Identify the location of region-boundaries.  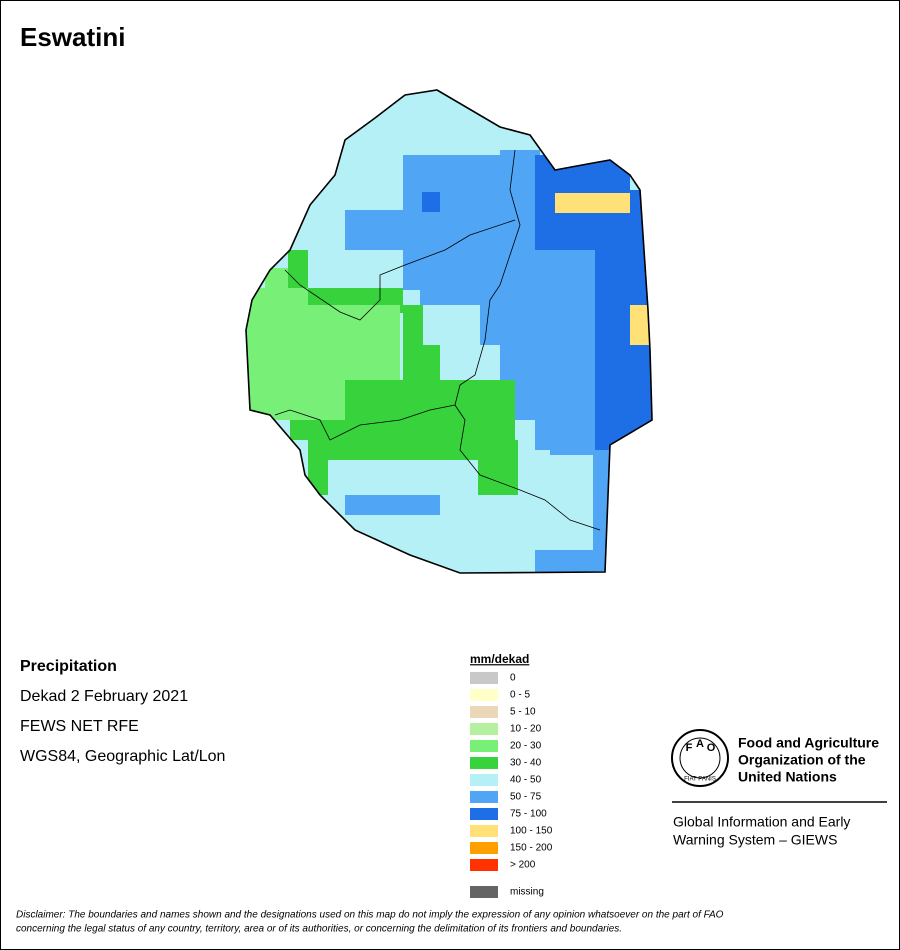
(437, 340).